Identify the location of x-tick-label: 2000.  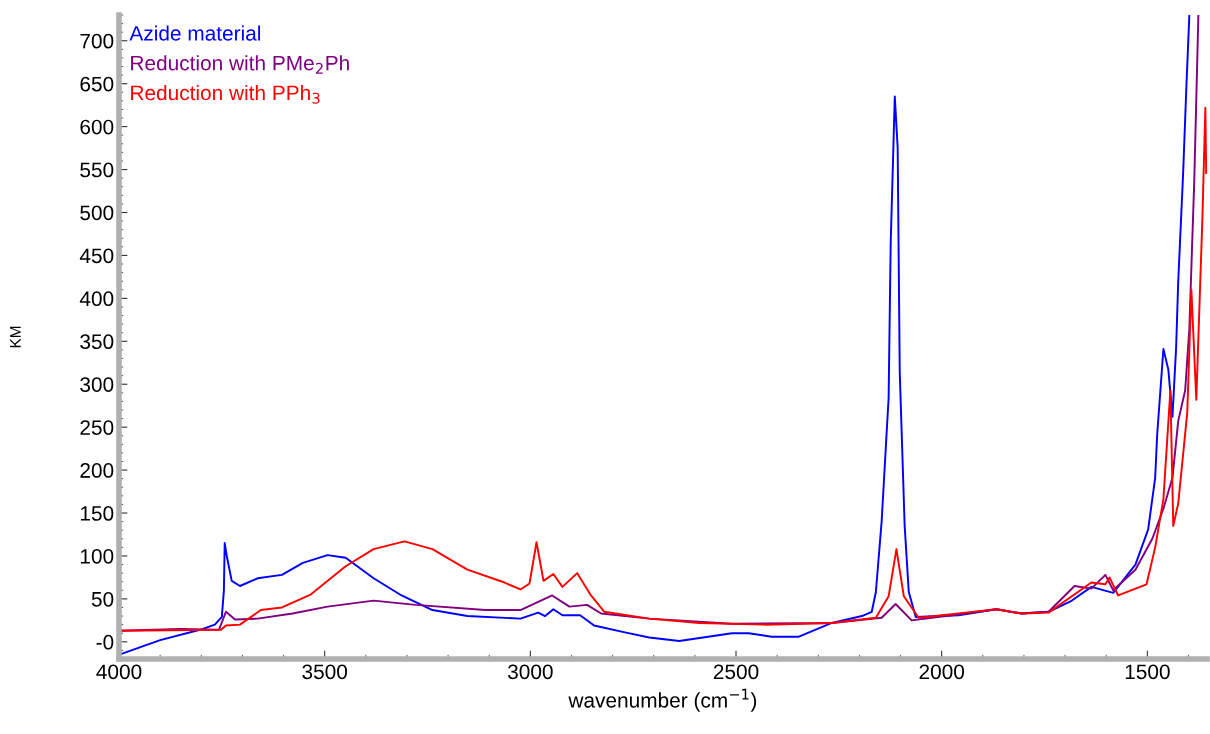
(942, 672).